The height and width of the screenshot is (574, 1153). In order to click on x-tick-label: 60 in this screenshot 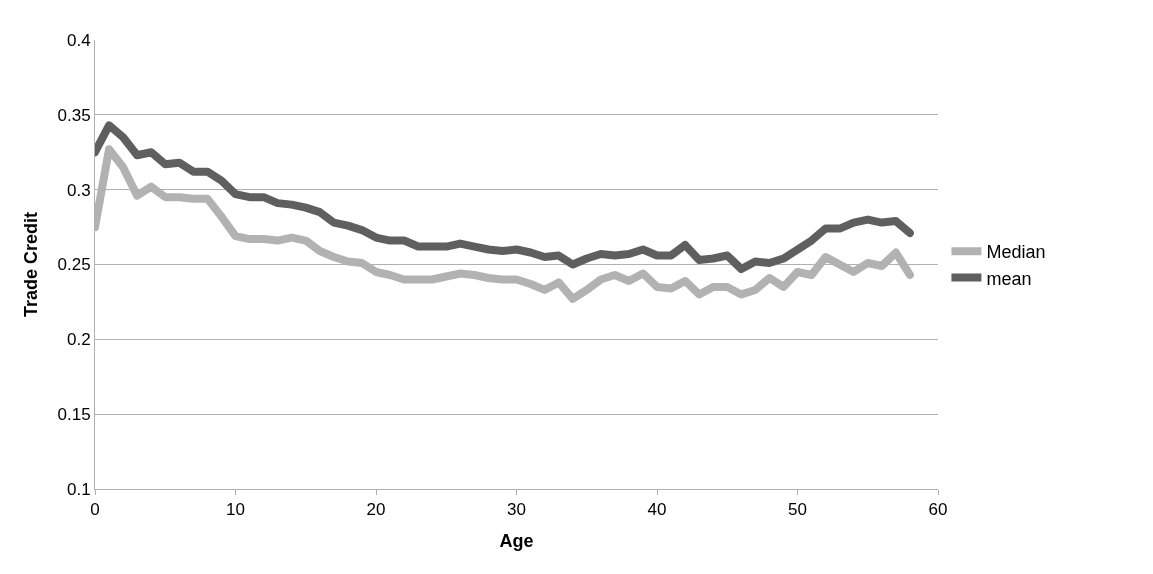, I will do `click(938, 510)`.